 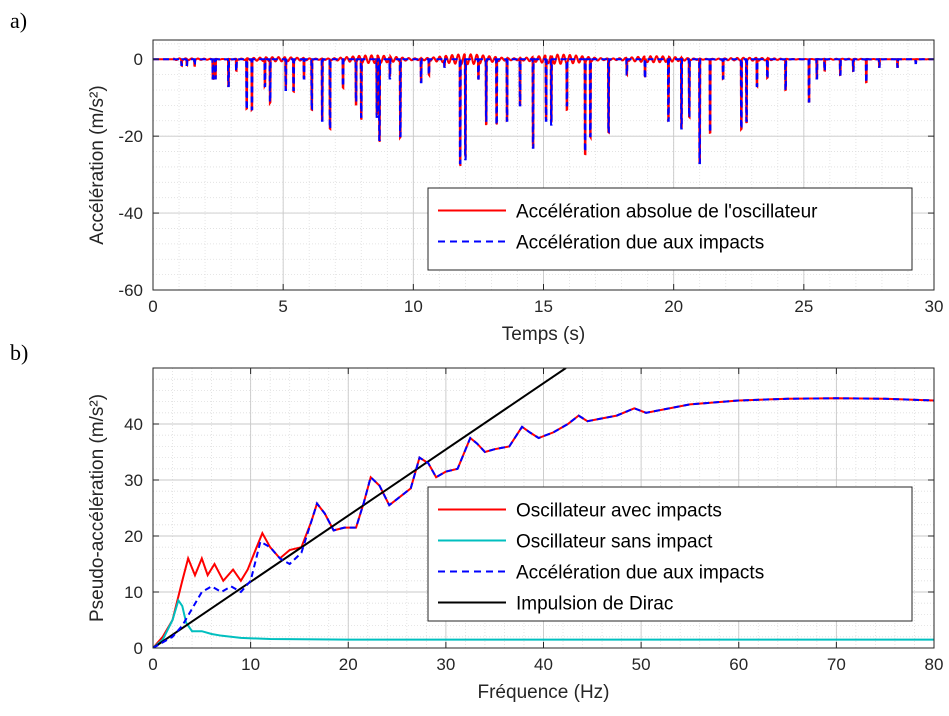 What do you see at coordinates (130, 213) in the screenshot?
I see `y-tick-label: -40` at bounding box center [130, 213].